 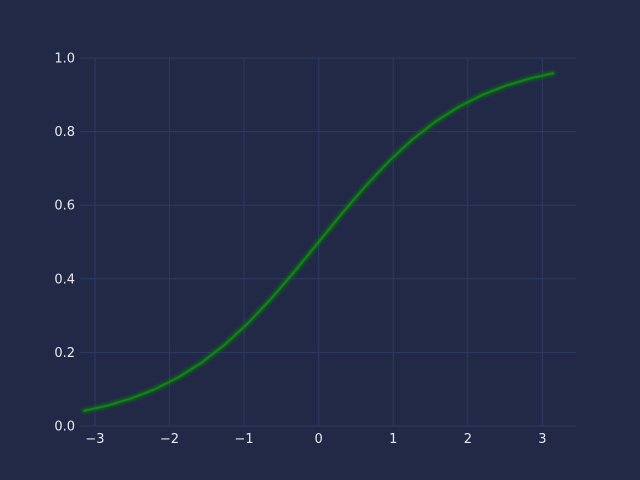 What do you see at coordinates (94, 439) in the screenshot?
I see `x-tick-label: −3` at bounding box center [94, 439].